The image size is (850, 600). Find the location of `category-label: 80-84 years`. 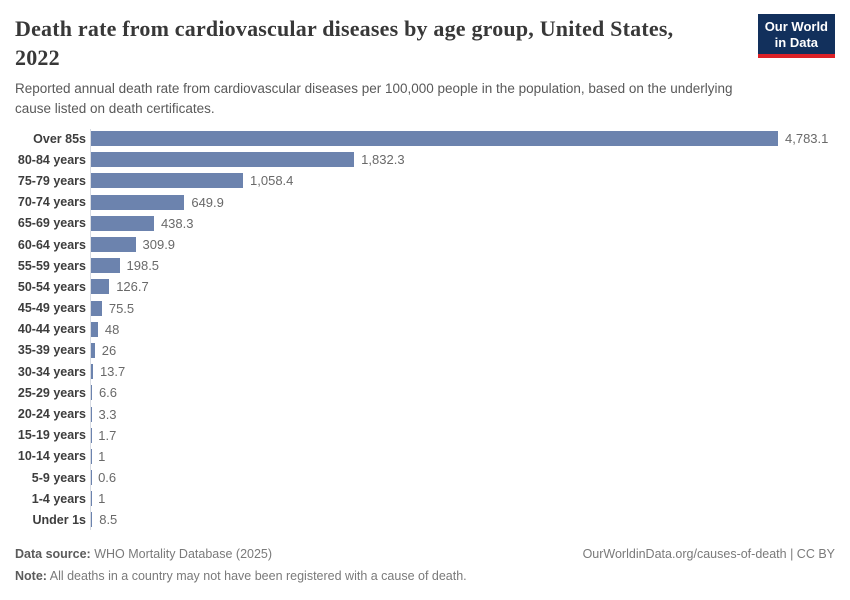

category-label: 80-84 years is located at coordinates (51, 159).